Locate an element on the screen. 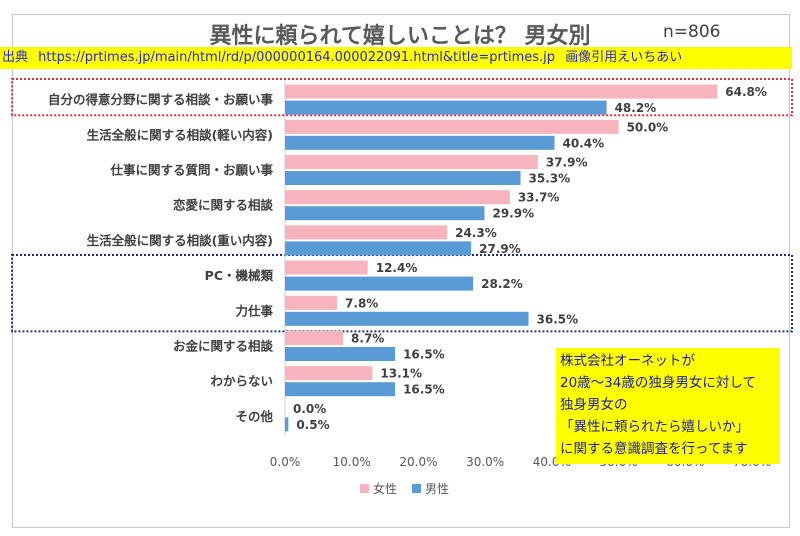 This screenshot has width=800, height=536. note-line-1: 株式会社オーネットが is located at coordinates (627, 361).